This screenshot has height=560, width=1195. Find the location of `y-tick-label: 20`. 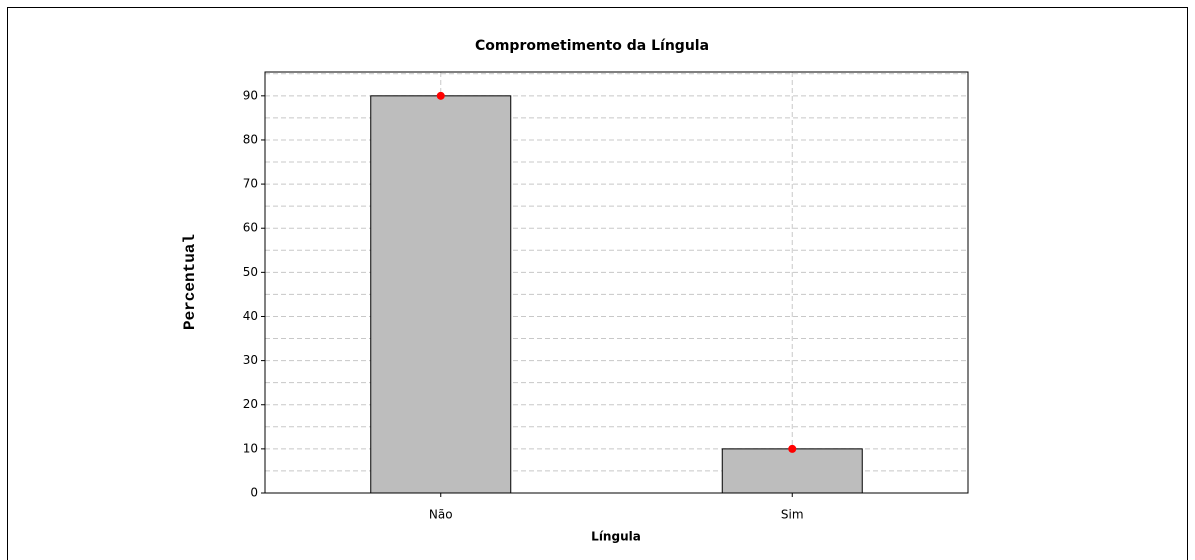

y-tick-label: 20 is located at coordinates (250, 404).